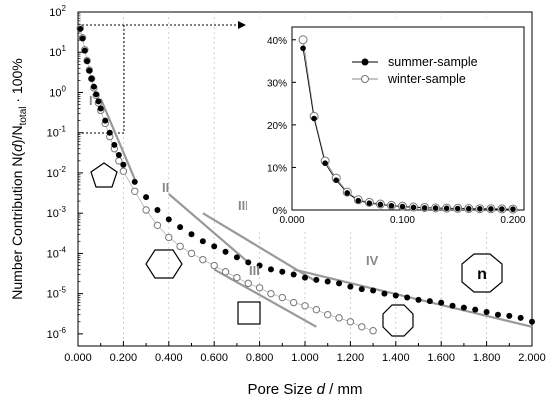  I want to click on x-tick-label: 1.000, so click(305, 358).